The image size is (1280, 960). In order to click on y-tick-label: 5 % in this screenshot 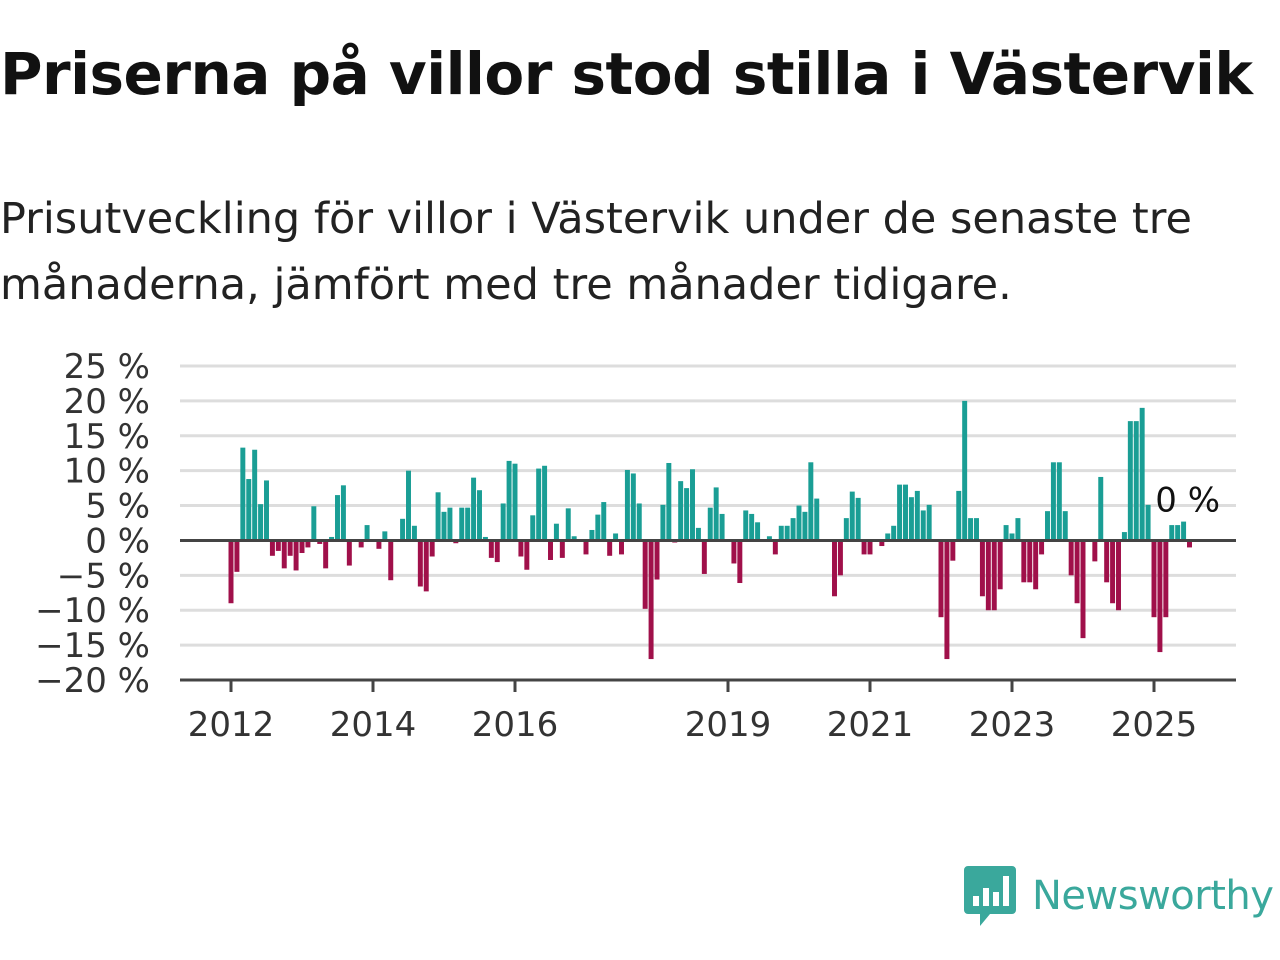, I will do `click(117, 507)`.